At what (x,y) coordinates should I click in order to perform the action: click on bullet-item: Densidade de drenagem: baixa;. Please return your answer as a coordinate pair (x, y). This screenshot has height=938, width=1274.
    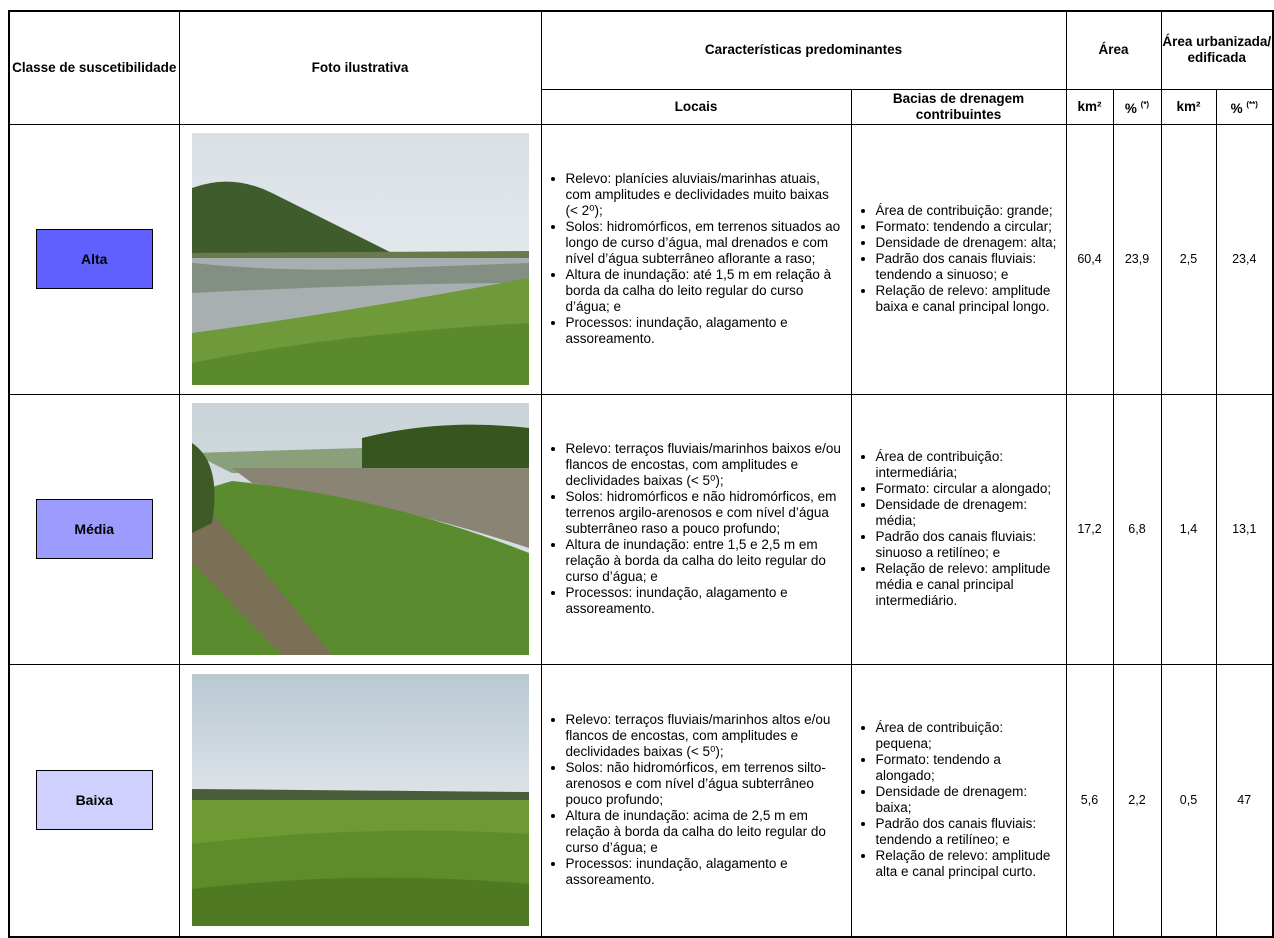
    Looking at the image, I should click on (968, 800).